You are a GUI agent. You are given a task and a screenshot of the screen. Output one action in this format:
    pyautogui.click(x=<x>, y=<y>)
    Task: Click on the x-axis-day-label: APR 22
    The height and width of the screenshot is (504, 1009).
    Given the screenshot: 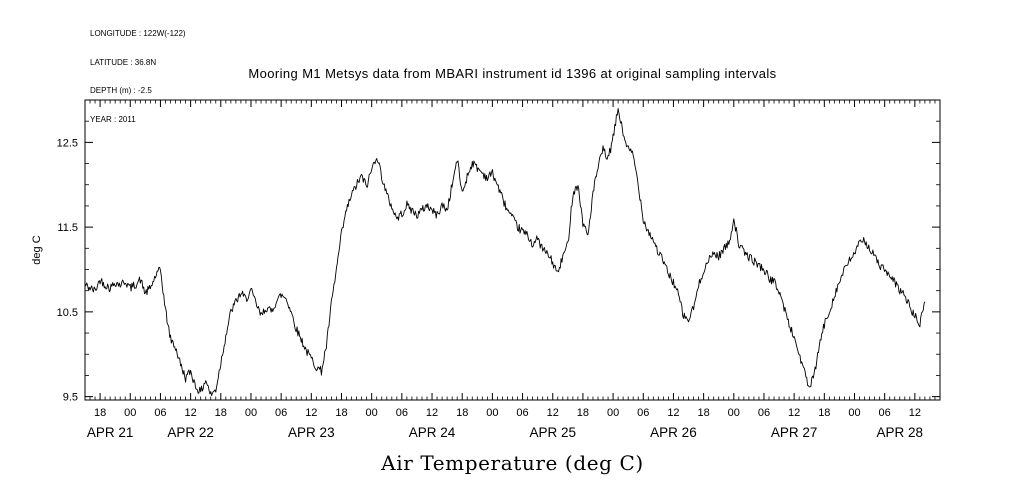 What is the action you would take?
    pyautogui.click(x=190, y=432)
    